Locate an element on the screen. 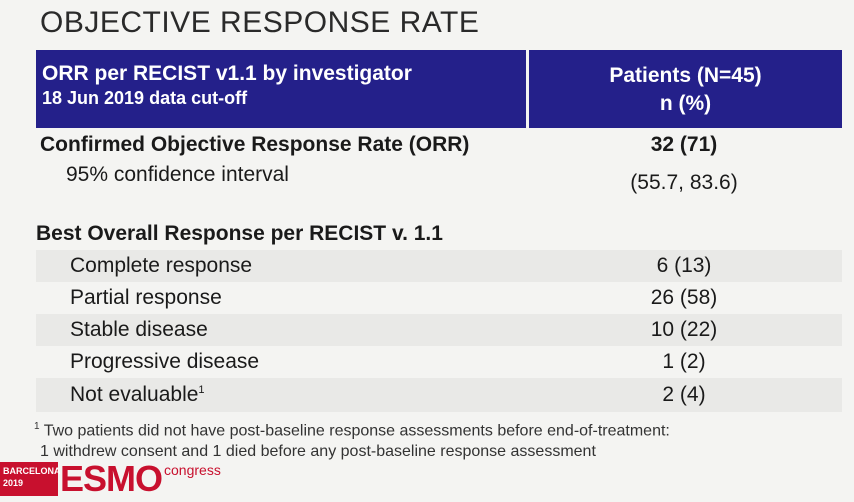  header-right: Patients (N=45) n (%) is located at coordinates (685, 89).